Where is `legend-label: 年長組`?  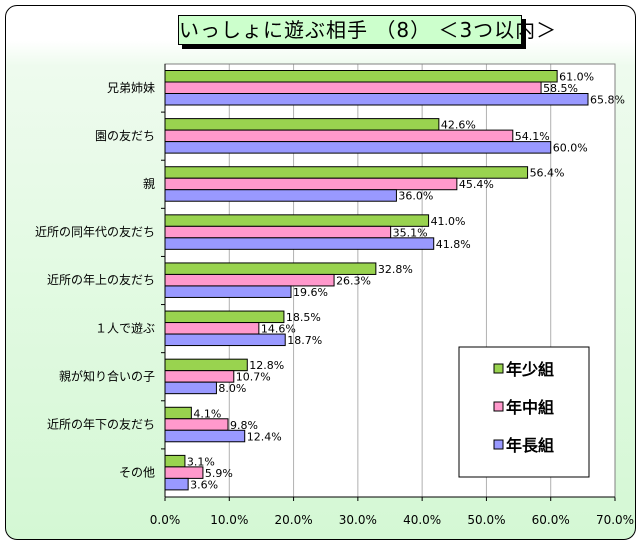 legend-label: 年長組 is located at coordinates (530, 445).